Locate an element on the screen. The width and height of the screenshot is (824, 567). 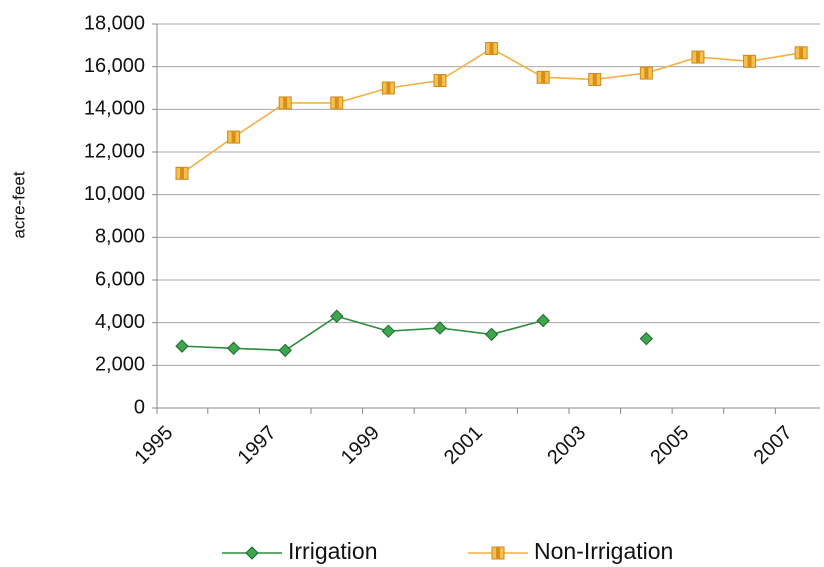
y-tick-label: 14,000 is located at coordinates (114, 109).